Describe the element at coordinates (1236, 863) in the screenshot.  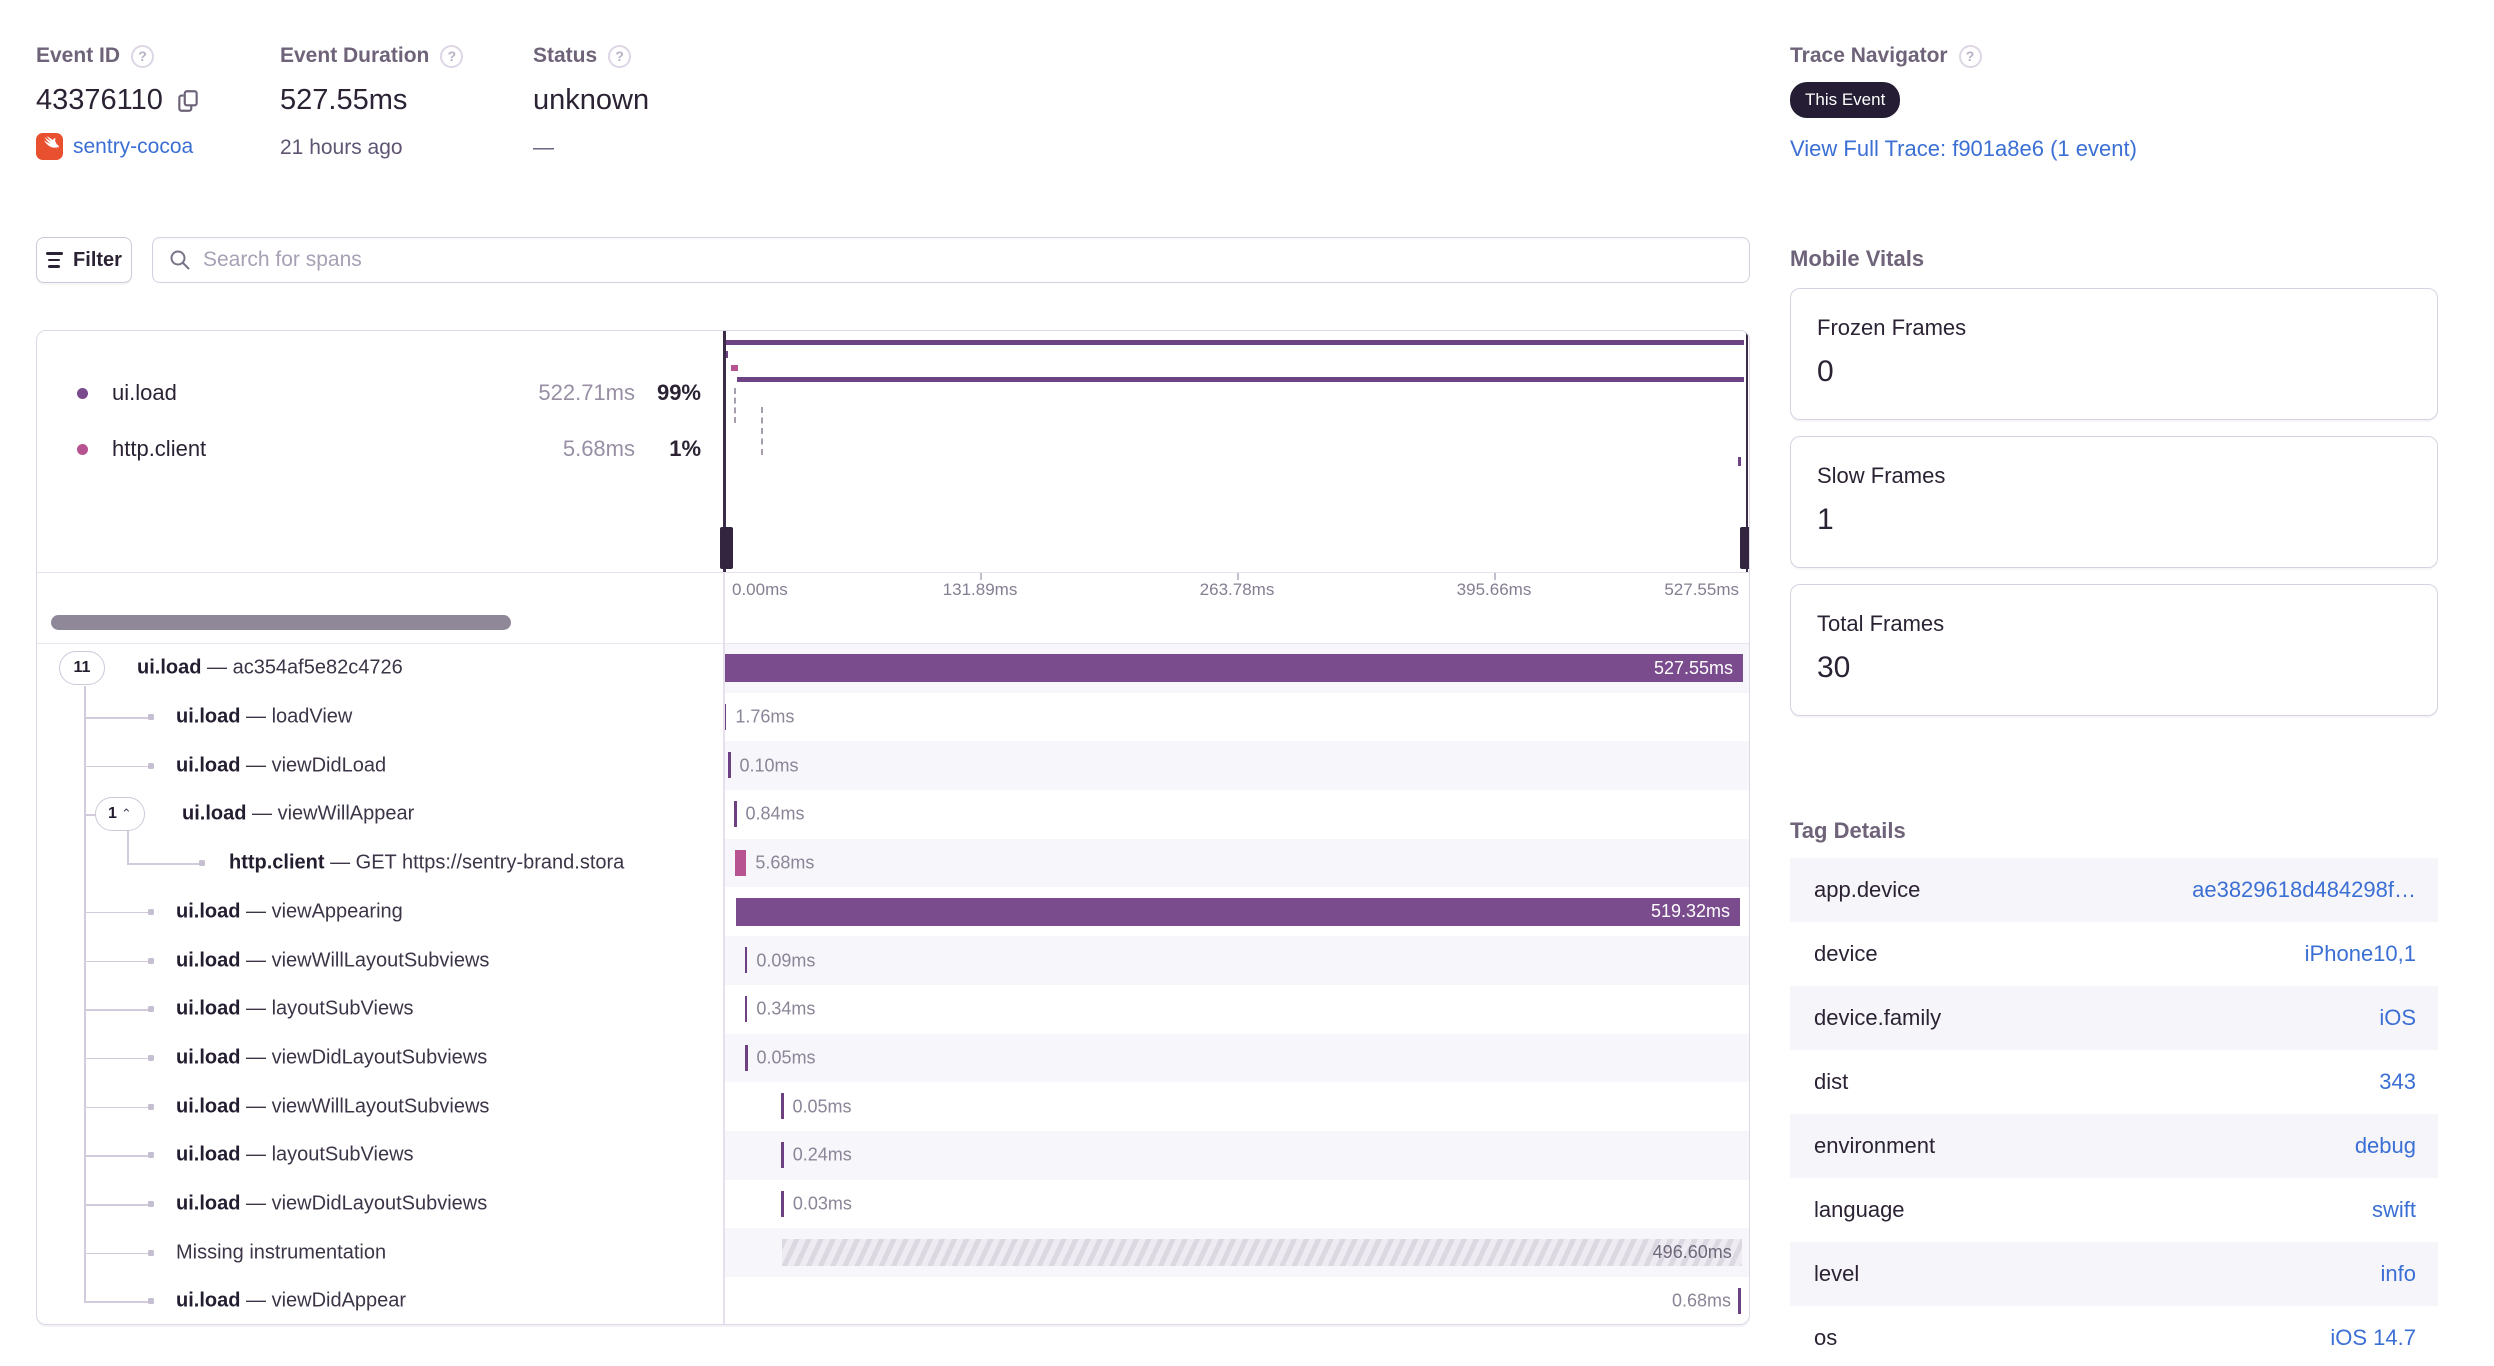
I see `span-waterfall-cell: 5.68ms` at that location.